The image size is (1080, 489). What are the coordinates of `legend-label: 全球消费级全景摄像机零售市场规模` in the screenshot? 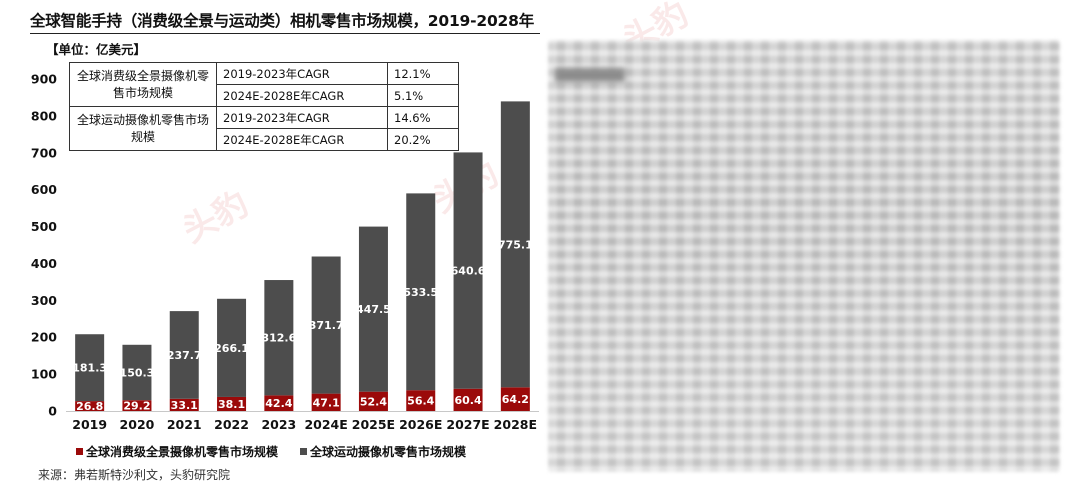 It's located at (182, 452).